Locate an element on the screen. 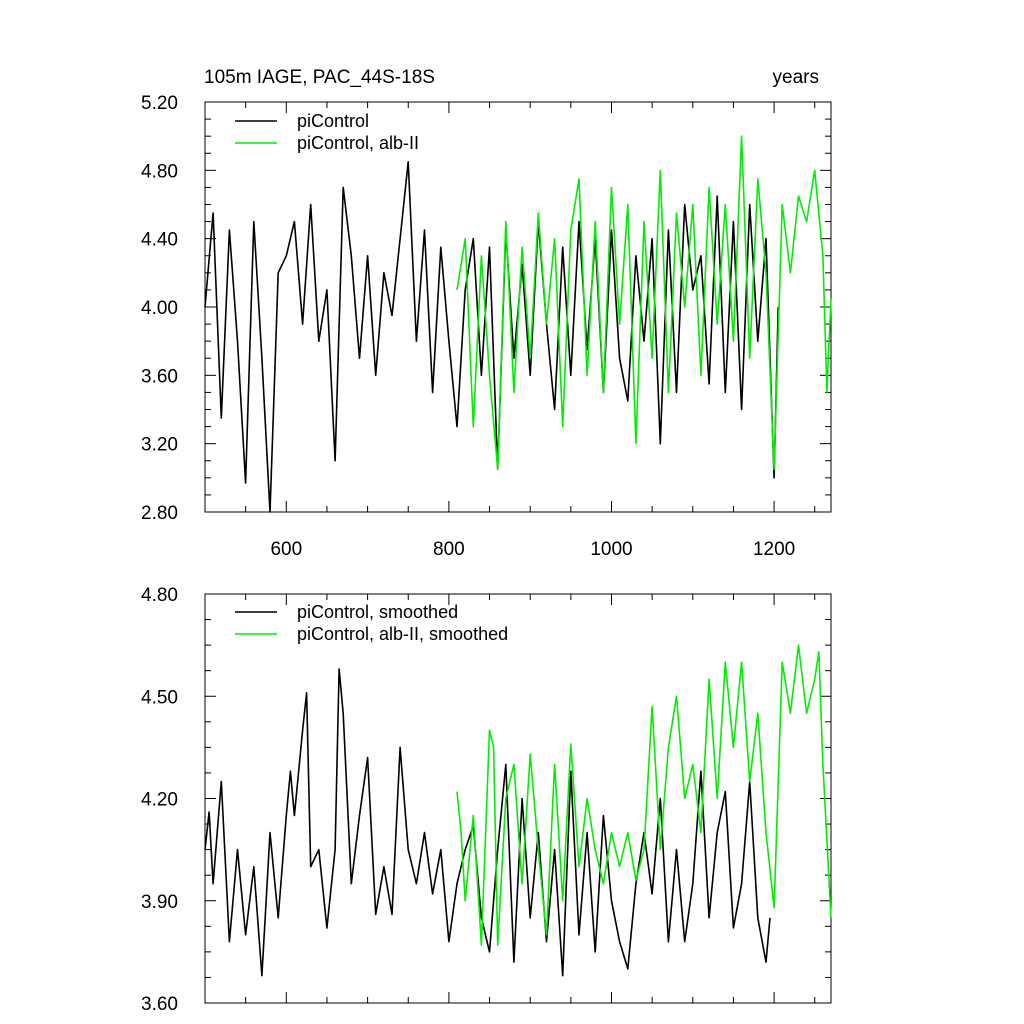 Image resolution: width=1024 pixels, height=1024 pixels. top-y-tick-label: 5.20 is located at coordinates (159, 103).